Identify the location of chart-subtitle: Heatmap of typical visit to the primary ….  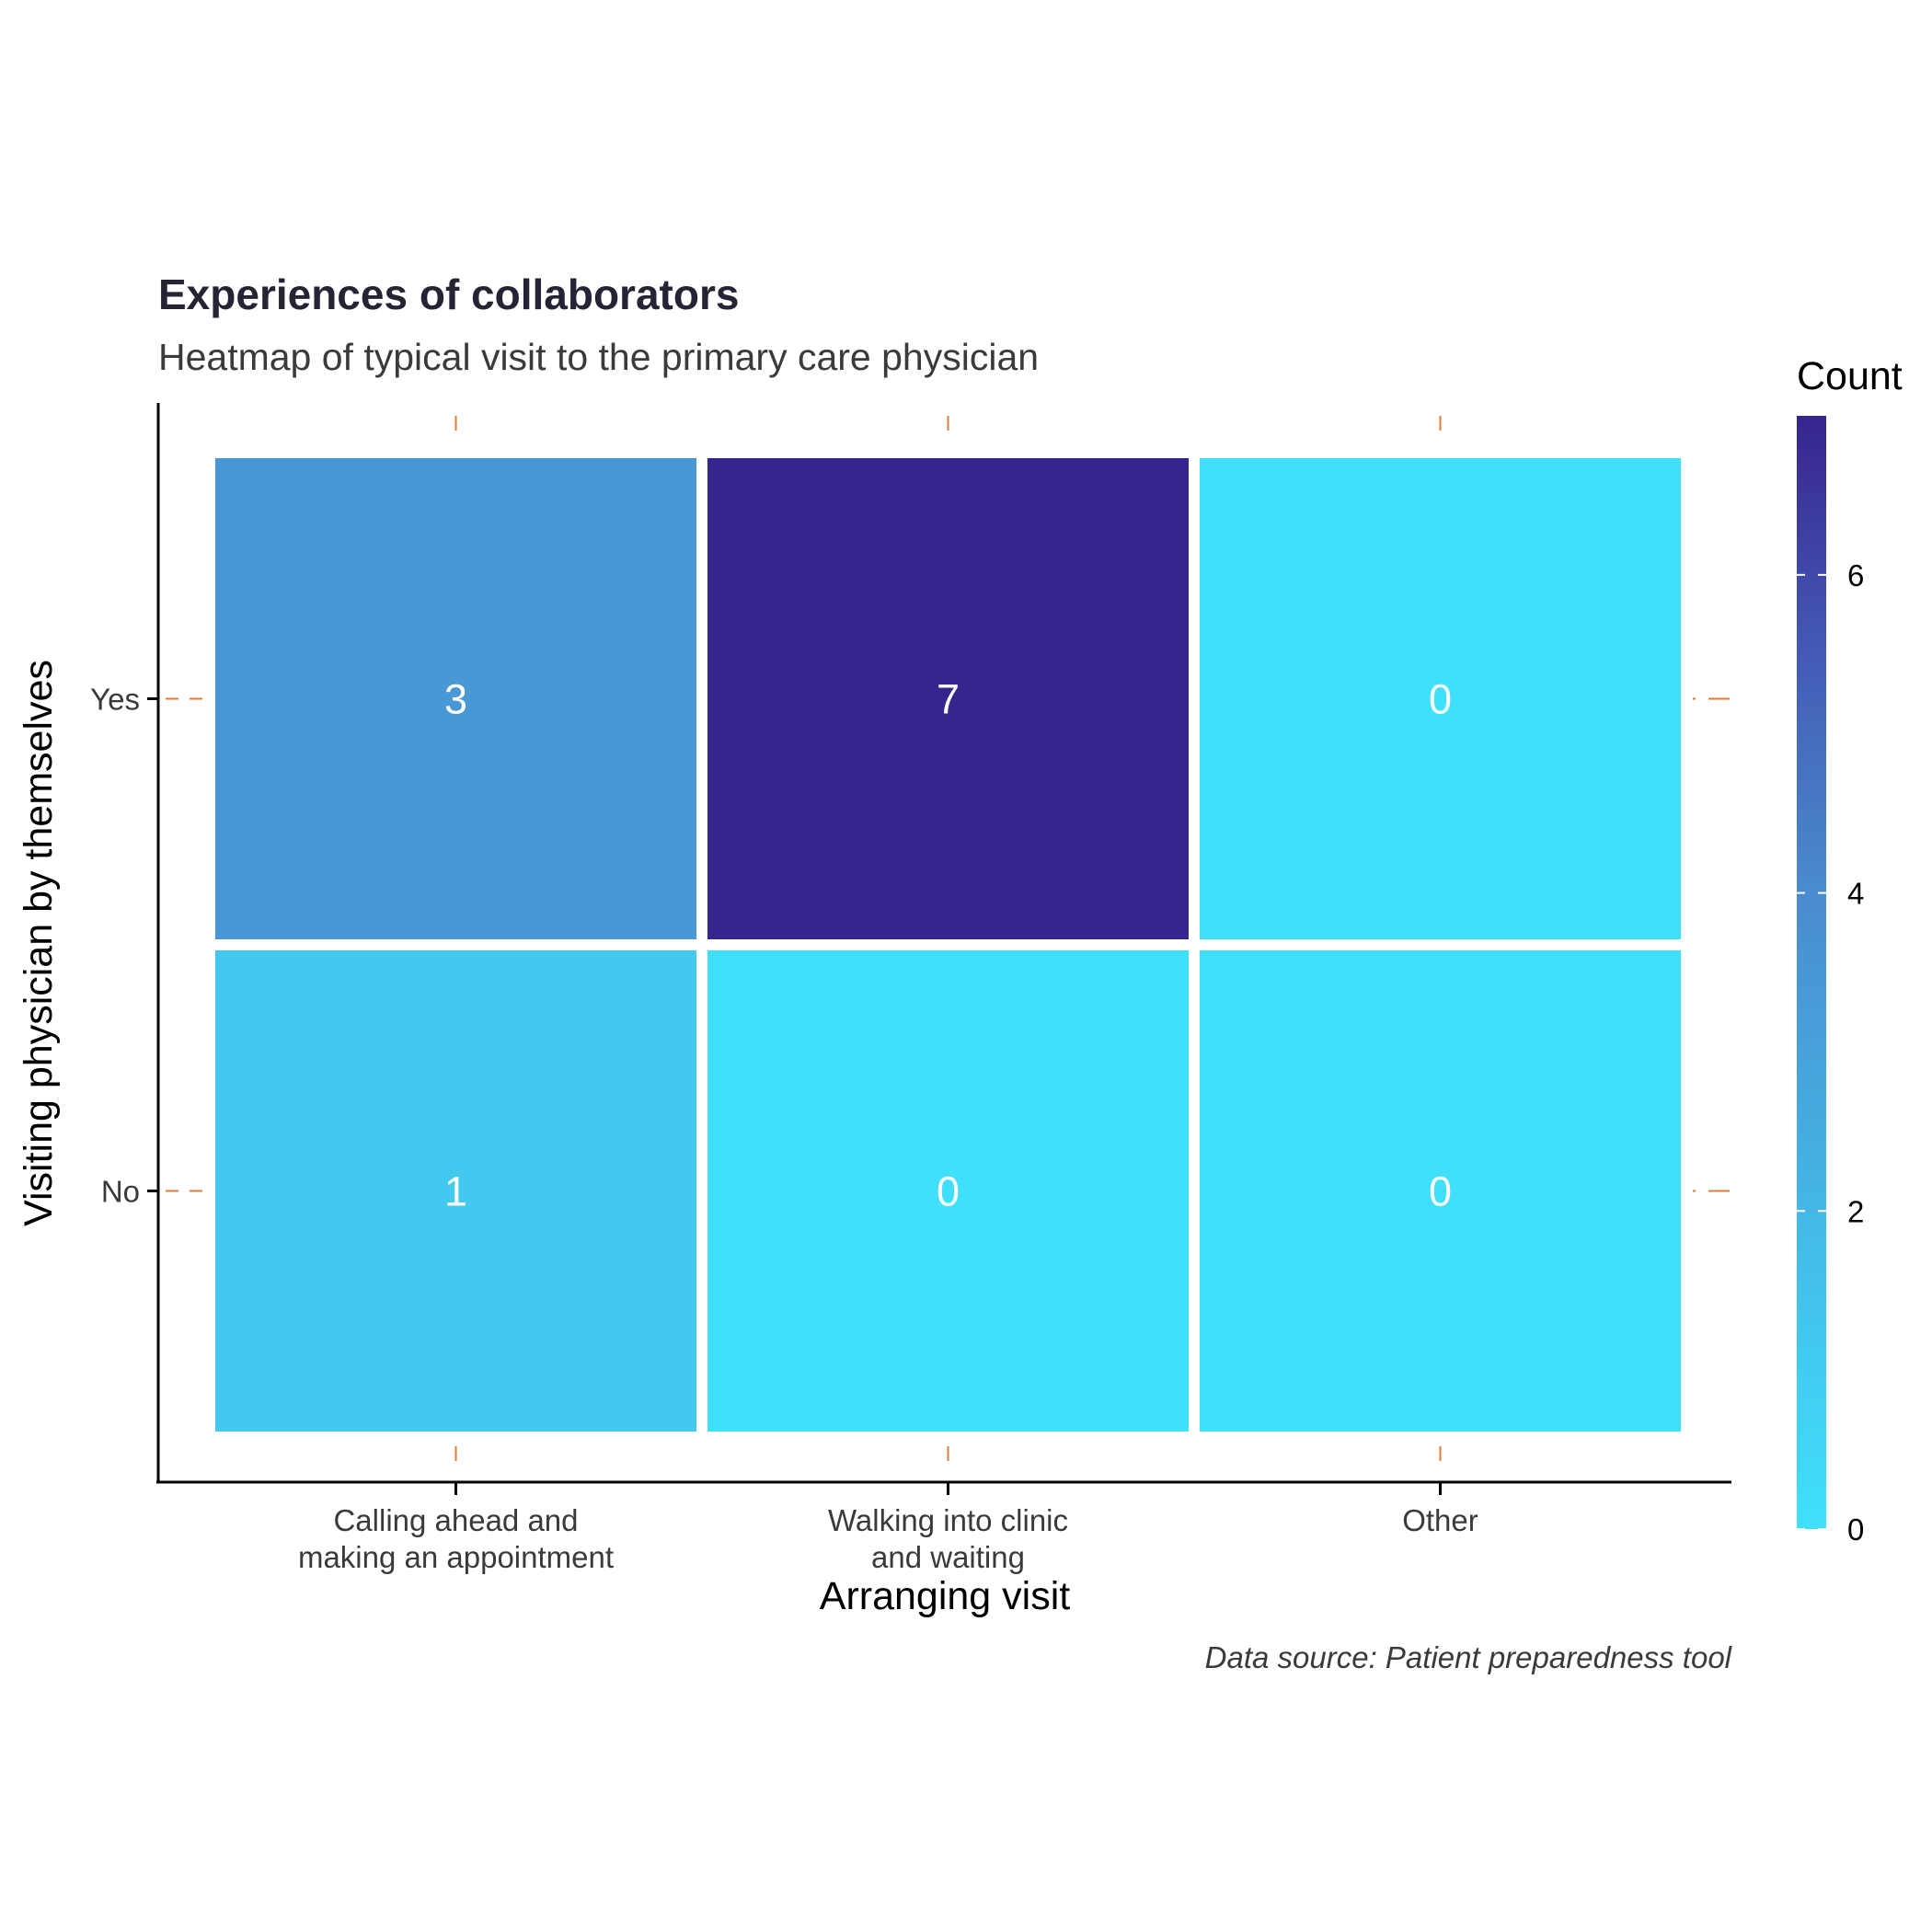
(598, 357).